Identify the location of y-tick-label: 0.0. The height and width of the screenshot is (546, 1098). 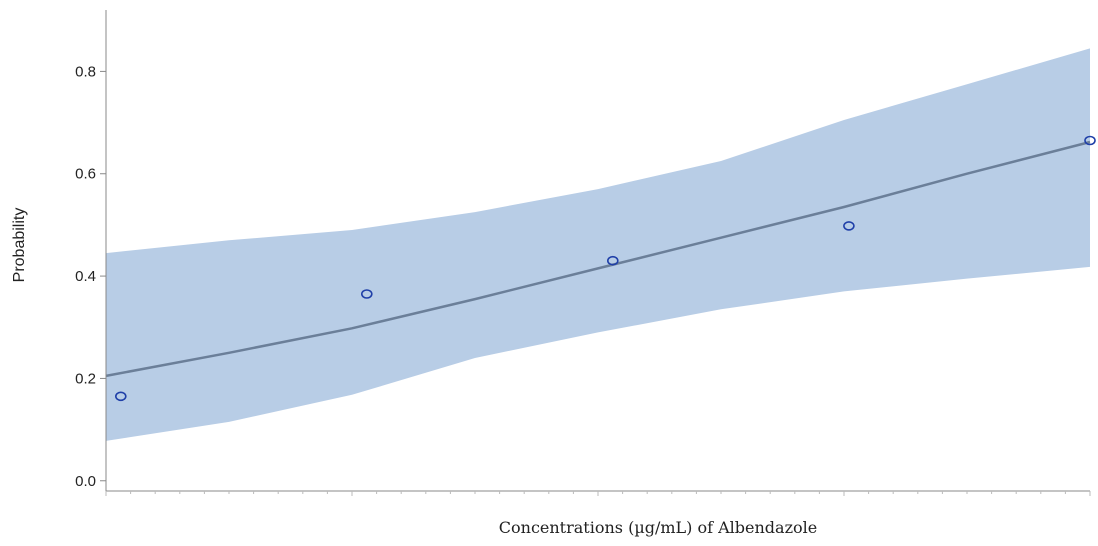
(85, 481).